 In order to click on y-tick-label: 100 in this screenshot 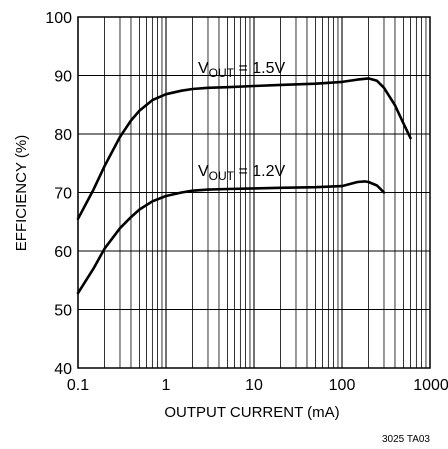, I will do `click(58, 18)`.